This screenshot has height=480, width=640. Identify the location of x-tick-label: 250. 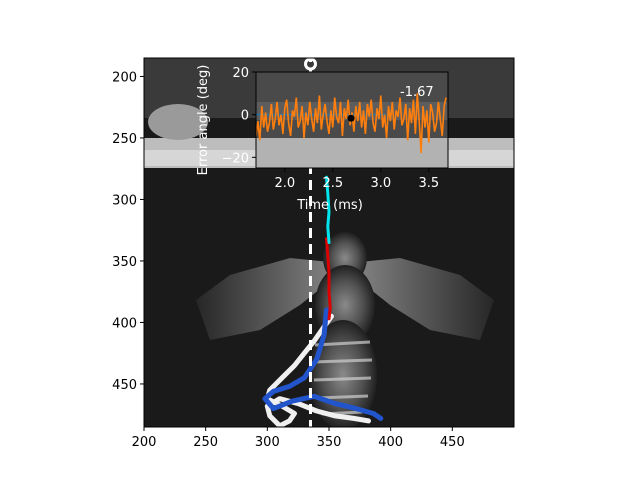
(205, 442).